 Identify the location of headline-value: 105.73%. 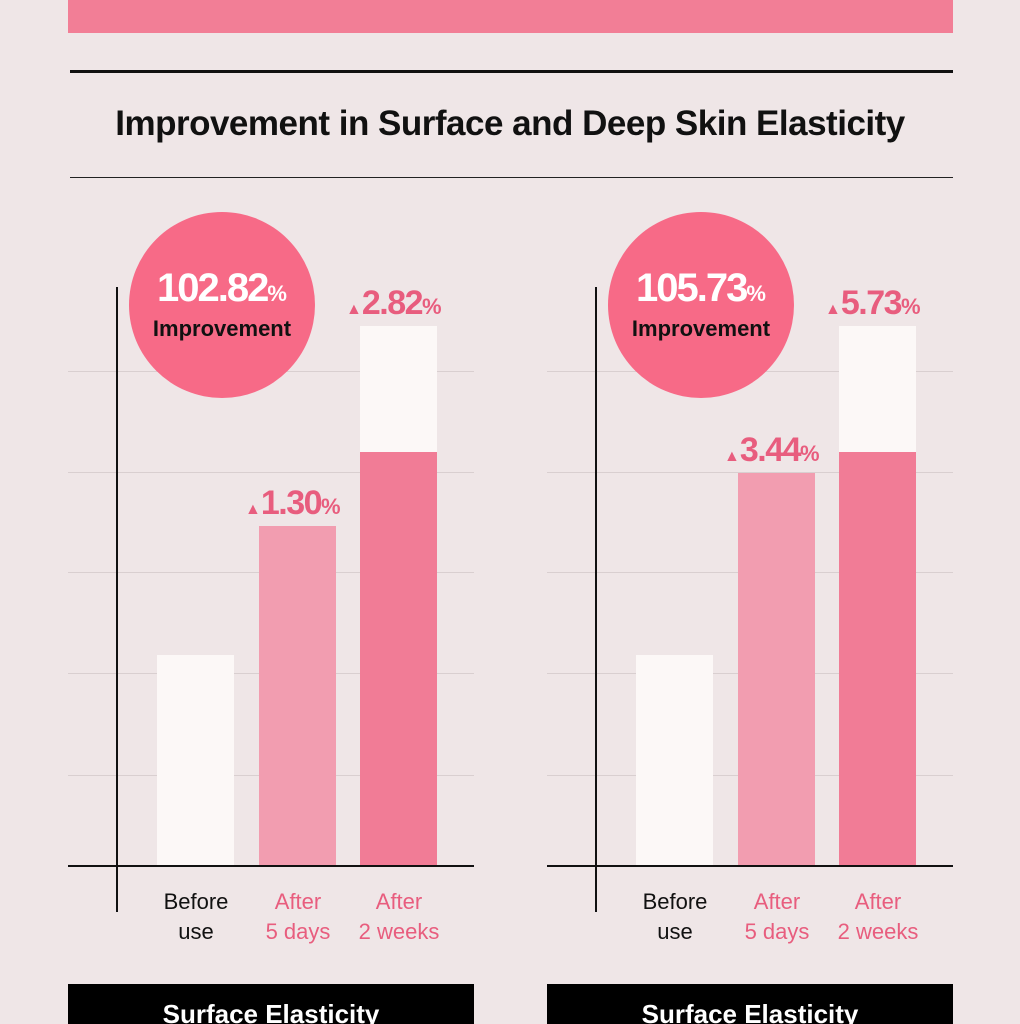
(701, 291).